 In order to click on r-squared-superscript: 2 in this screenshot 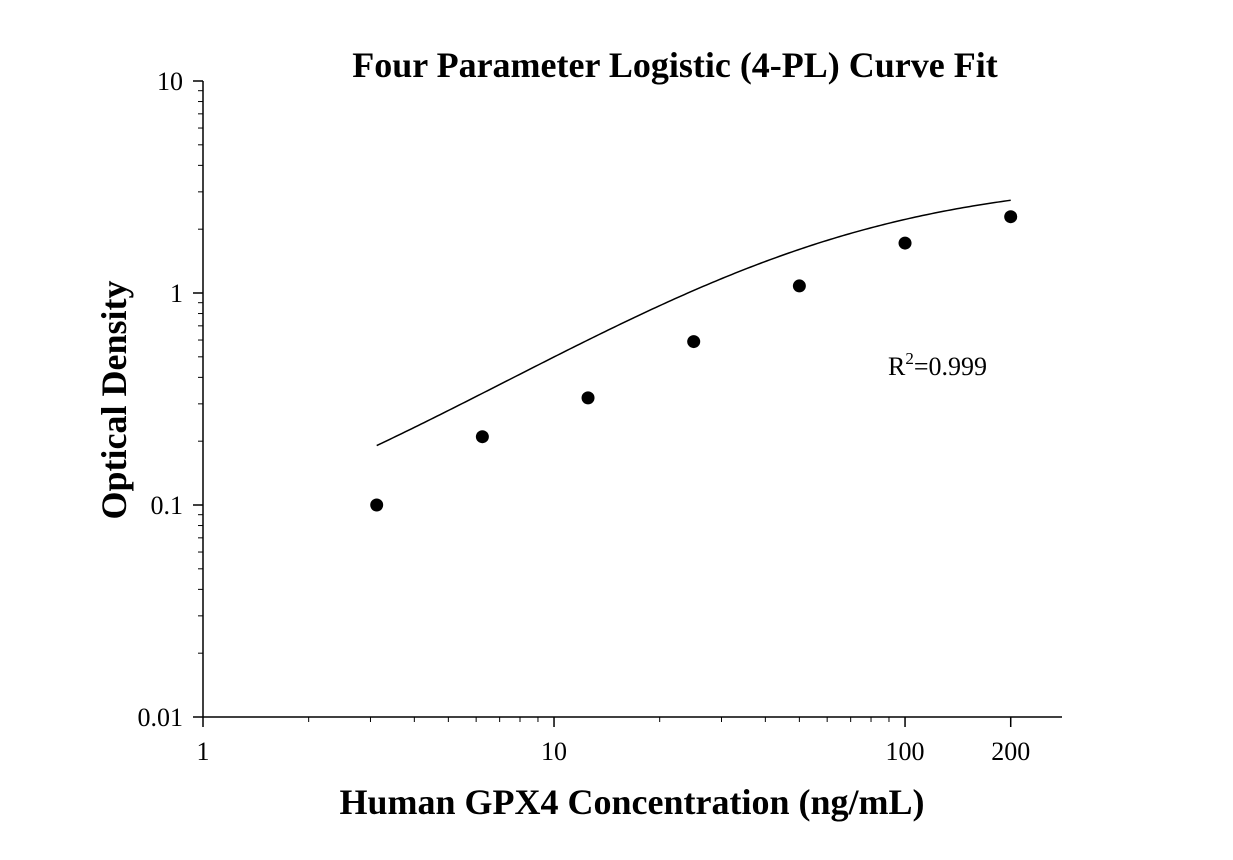, I will do `click(909, 358)`.